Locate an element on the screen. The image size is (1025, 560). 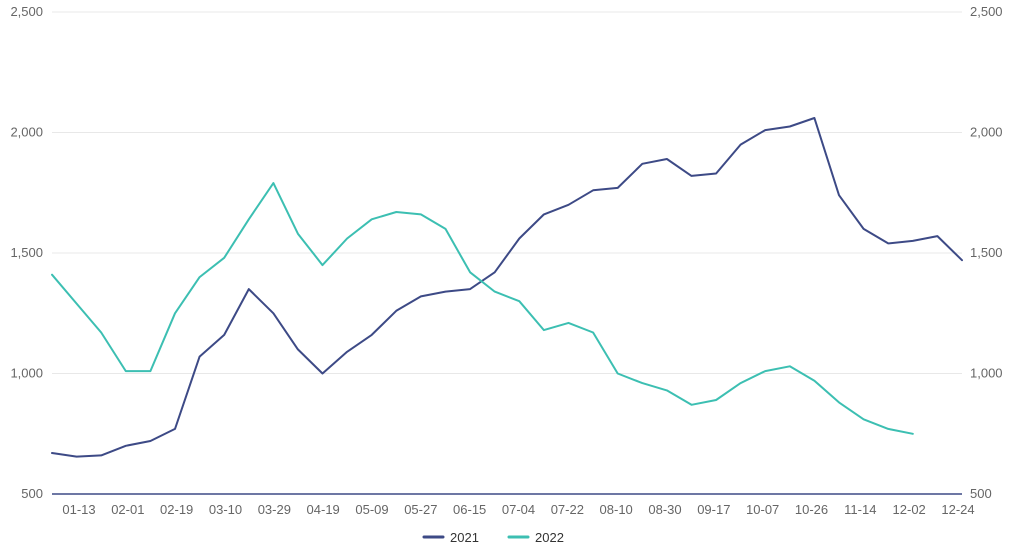
x-tick-label: 10-26 is located at coordinates (811, 509).